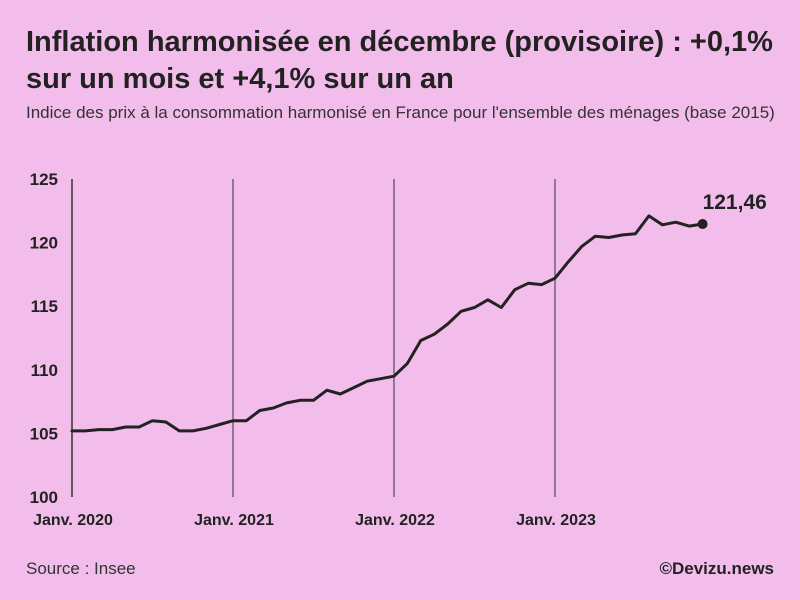 Image resolution: width=800 pixels, height=600 pixels. I want to click on y-tick-label: 120, so click(44, 243).